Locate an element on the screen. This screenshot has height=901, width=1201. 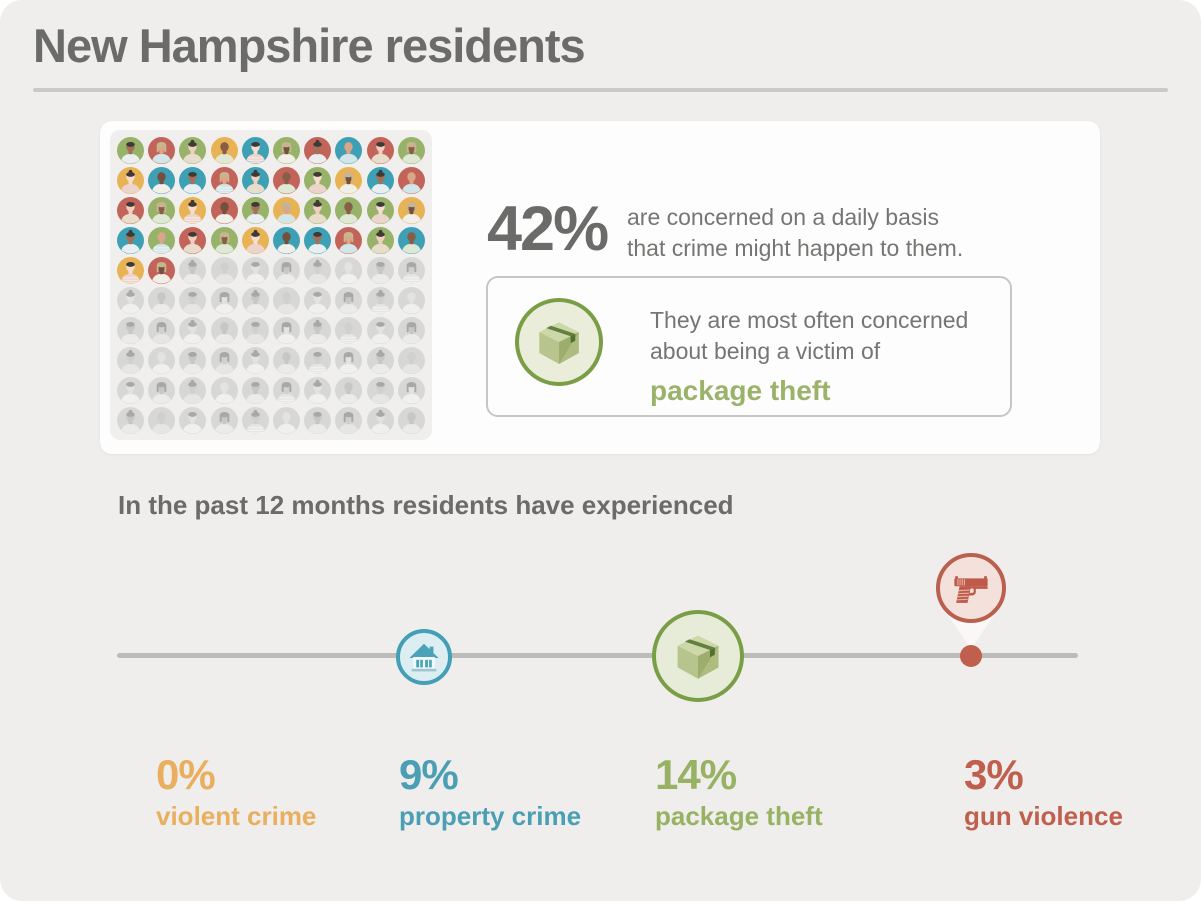
package-theft-marker is located at coordinates (698, 656).